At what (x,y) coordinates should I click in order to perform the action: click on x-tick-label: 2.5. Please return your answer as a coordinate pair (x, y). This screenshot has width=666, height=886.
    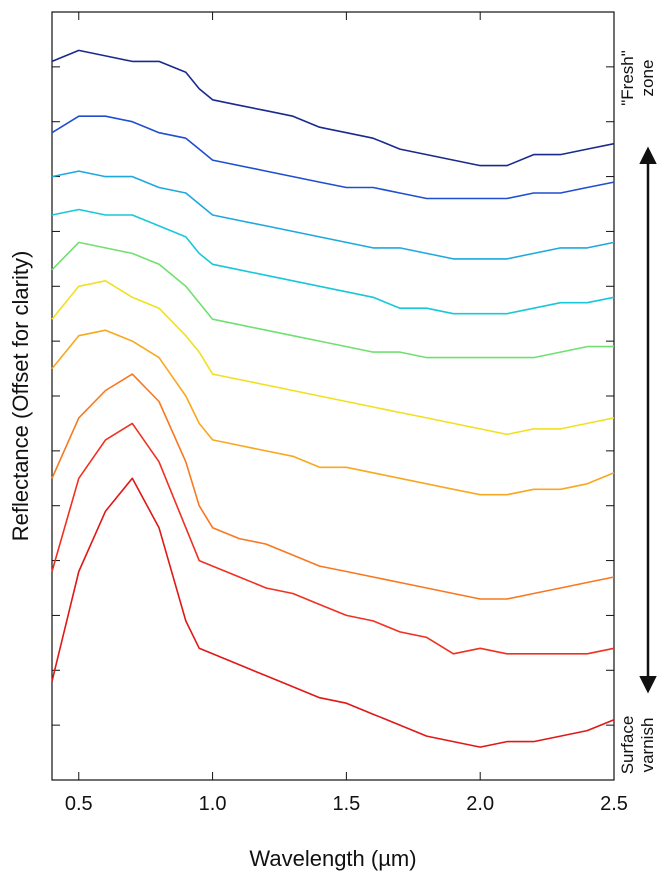
    Looking at the image, I should click on (614, 804).